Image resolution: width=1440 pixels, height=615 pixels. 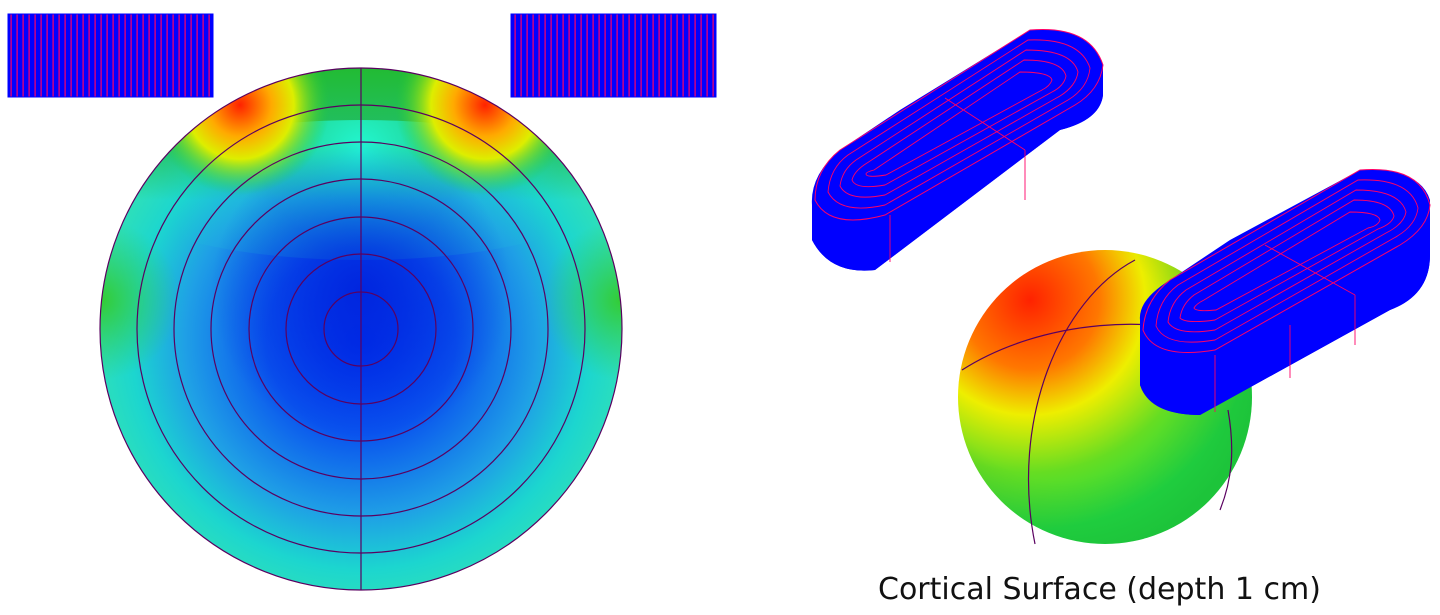 I want to click on coil-cross-section-right, so click(x=613, y=55).